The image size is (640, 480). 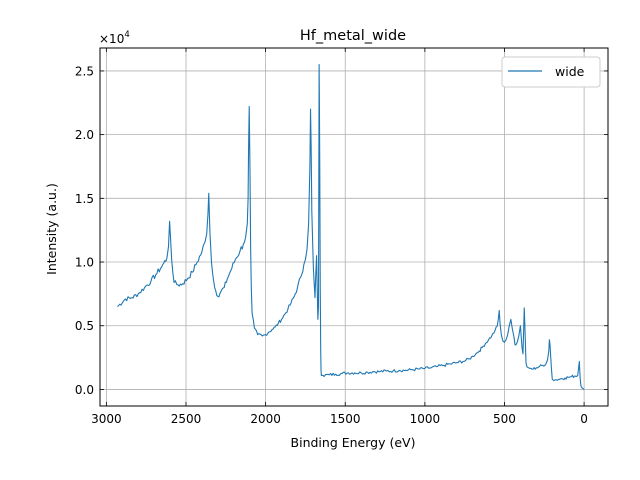 What do you see at coordinates (353, 442) in the screenshot?
I see `x-axis-label: Binding Energy (eV)` at bounding box center [353, 442].